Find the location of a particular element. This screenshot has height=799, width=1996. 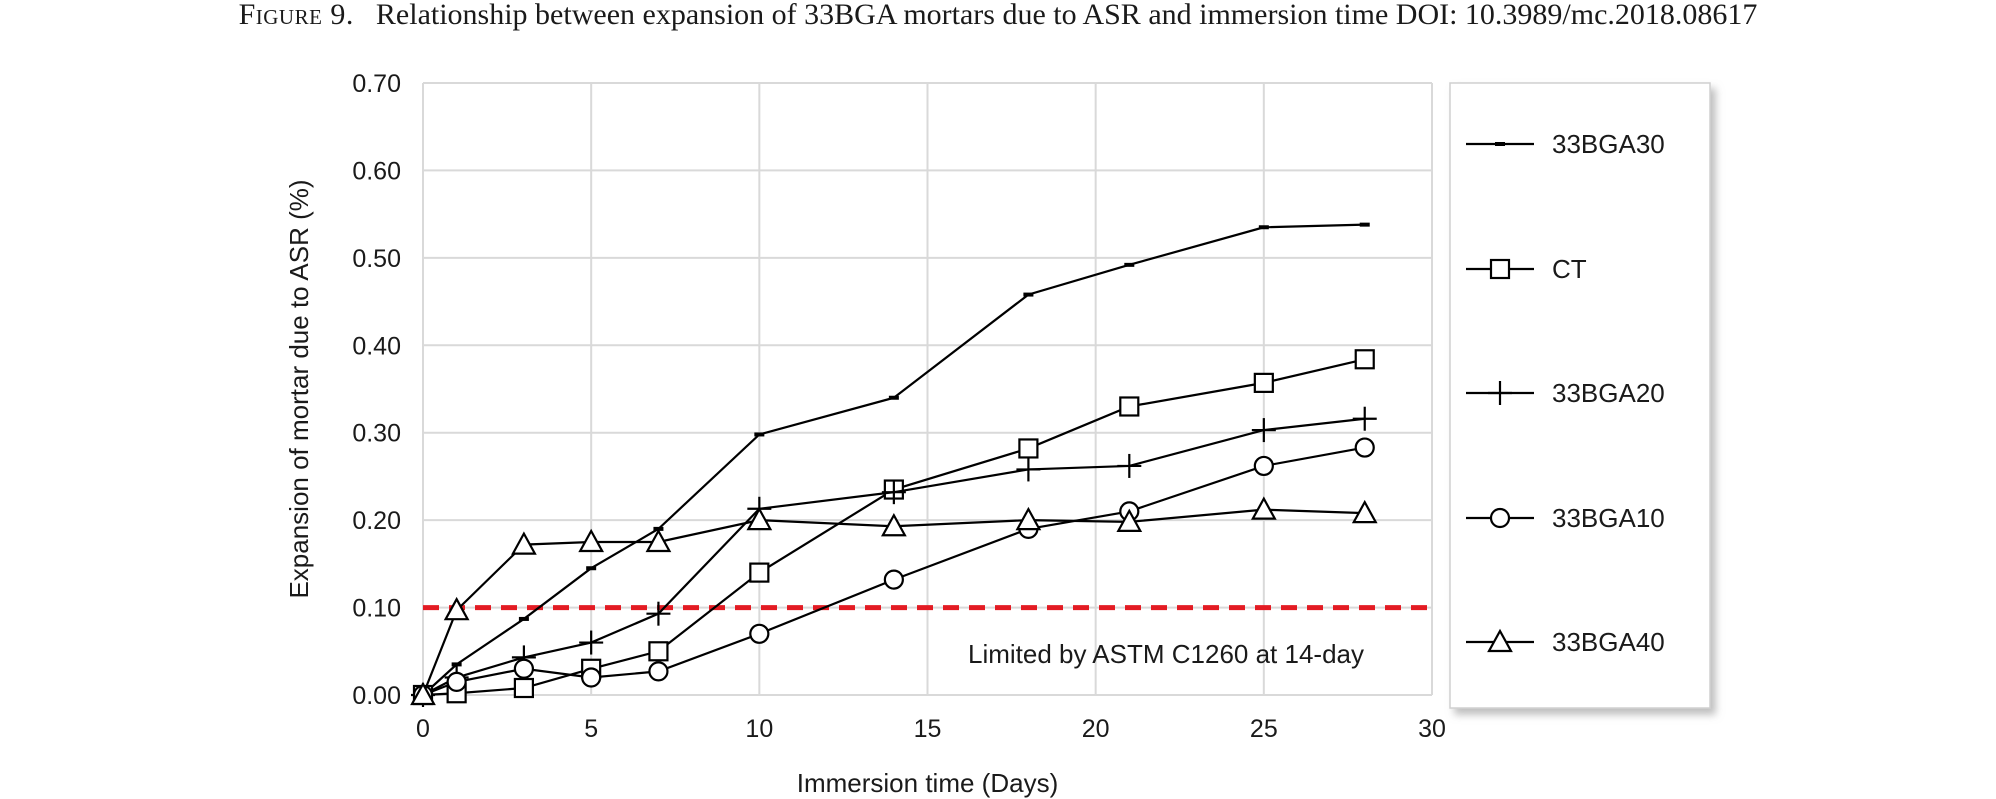

x-tick-label: 30 is located at coordinates (1432, 729).